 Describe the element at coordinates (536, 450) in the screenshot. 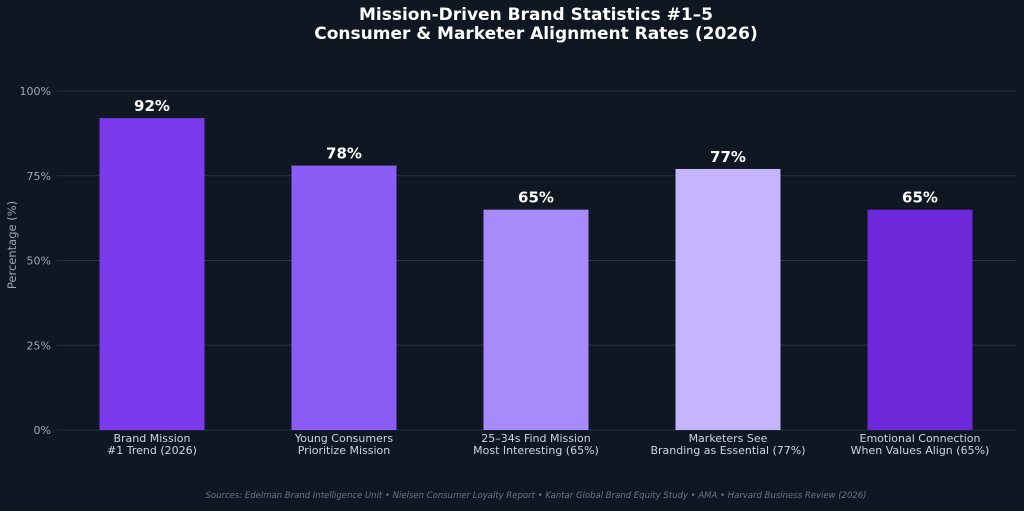

I see `category-label: Most Interesting (65%)` at that location.